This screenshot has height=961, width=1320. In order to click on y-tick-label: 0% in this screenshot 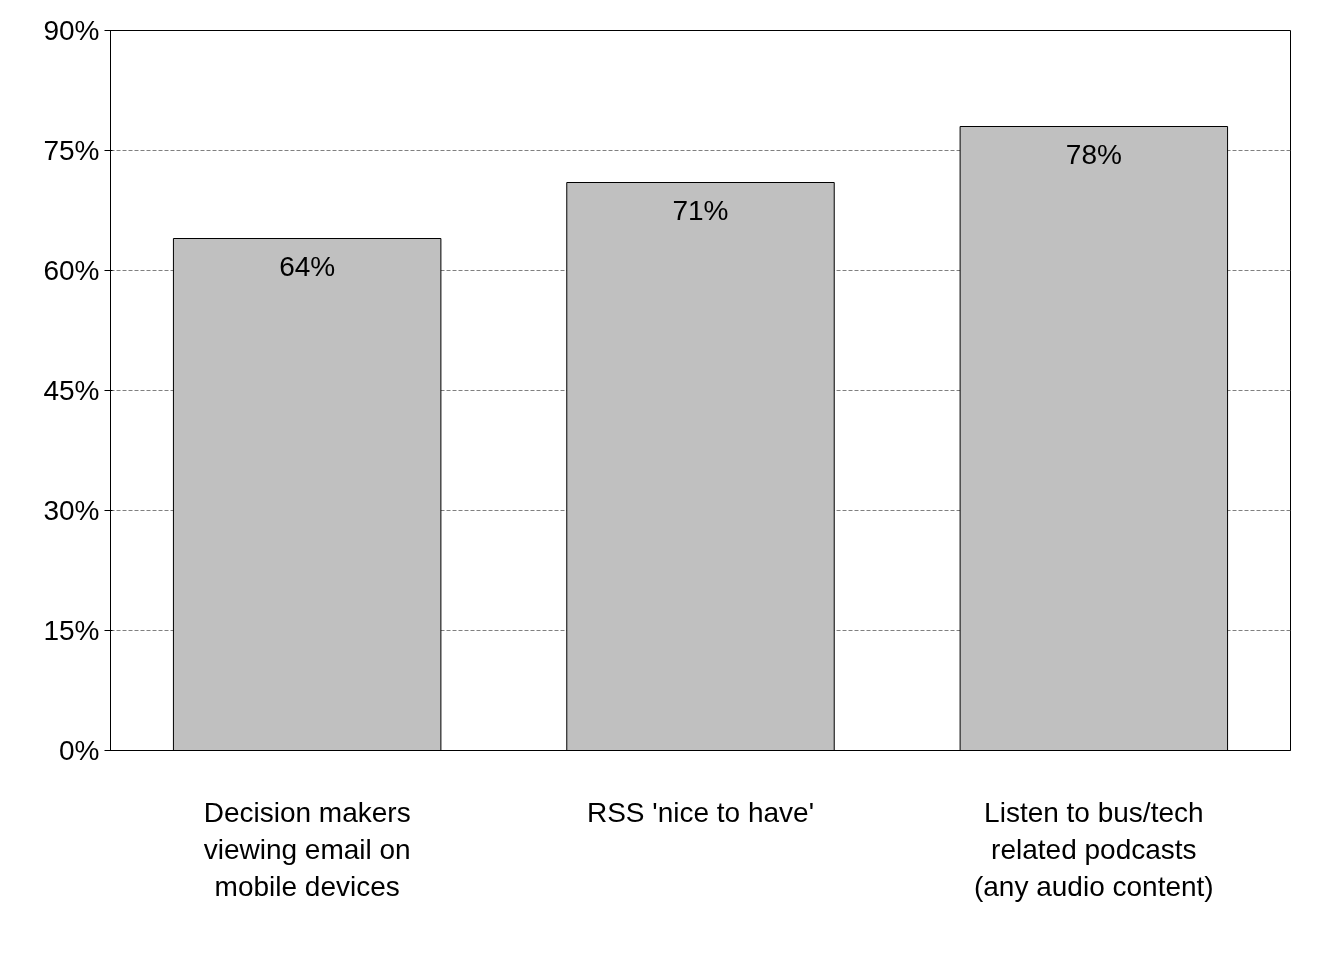, I will do `click(79, 750)`.